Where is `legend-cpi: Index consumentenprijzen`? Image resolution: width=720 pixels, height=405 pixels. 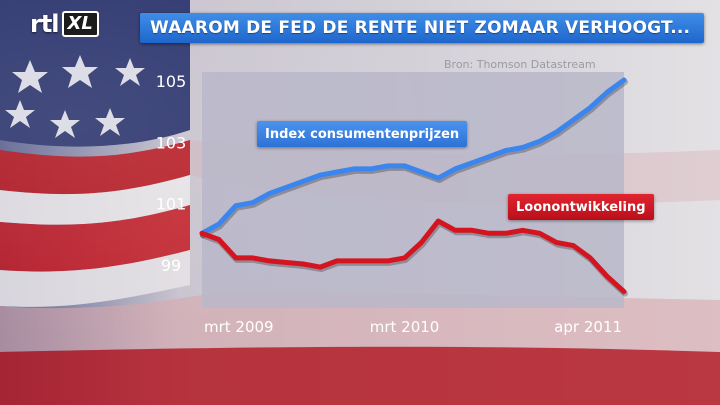 legend-cpi: Index consumentenprijzen is located at coordinates (362, 134).